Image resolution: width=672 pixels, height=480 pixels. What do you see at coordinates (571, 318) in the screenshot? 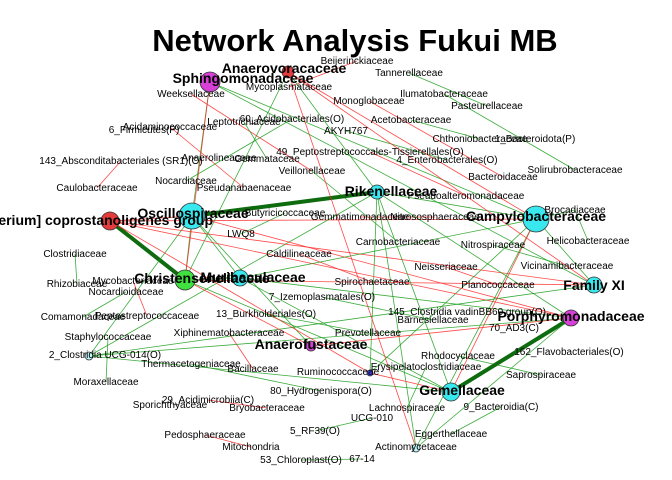
I see `node-porphyromonadaceae` at bounding box center [571, 318].